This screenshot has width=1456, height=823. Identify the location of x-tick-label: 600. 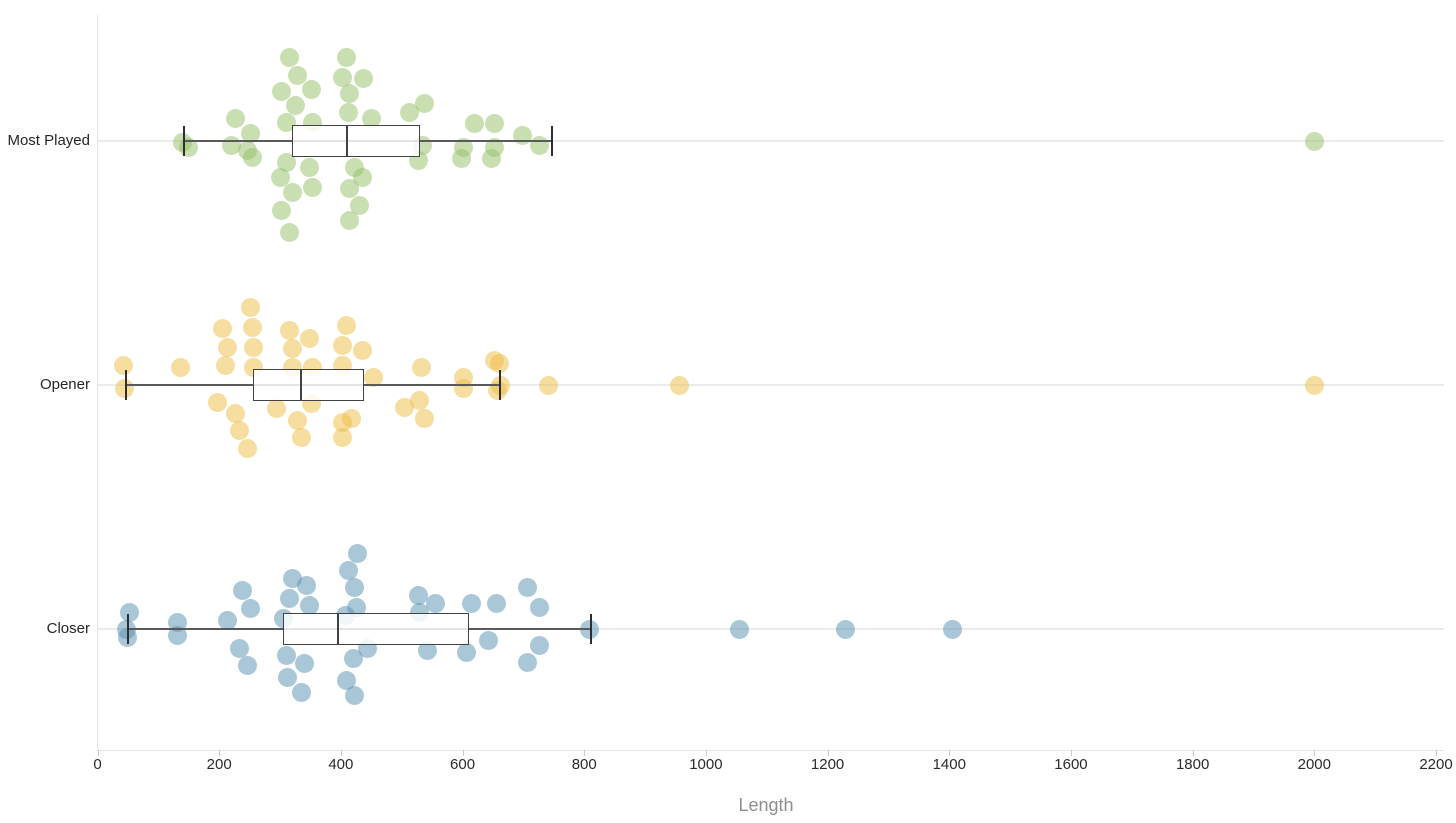
(463, 764).